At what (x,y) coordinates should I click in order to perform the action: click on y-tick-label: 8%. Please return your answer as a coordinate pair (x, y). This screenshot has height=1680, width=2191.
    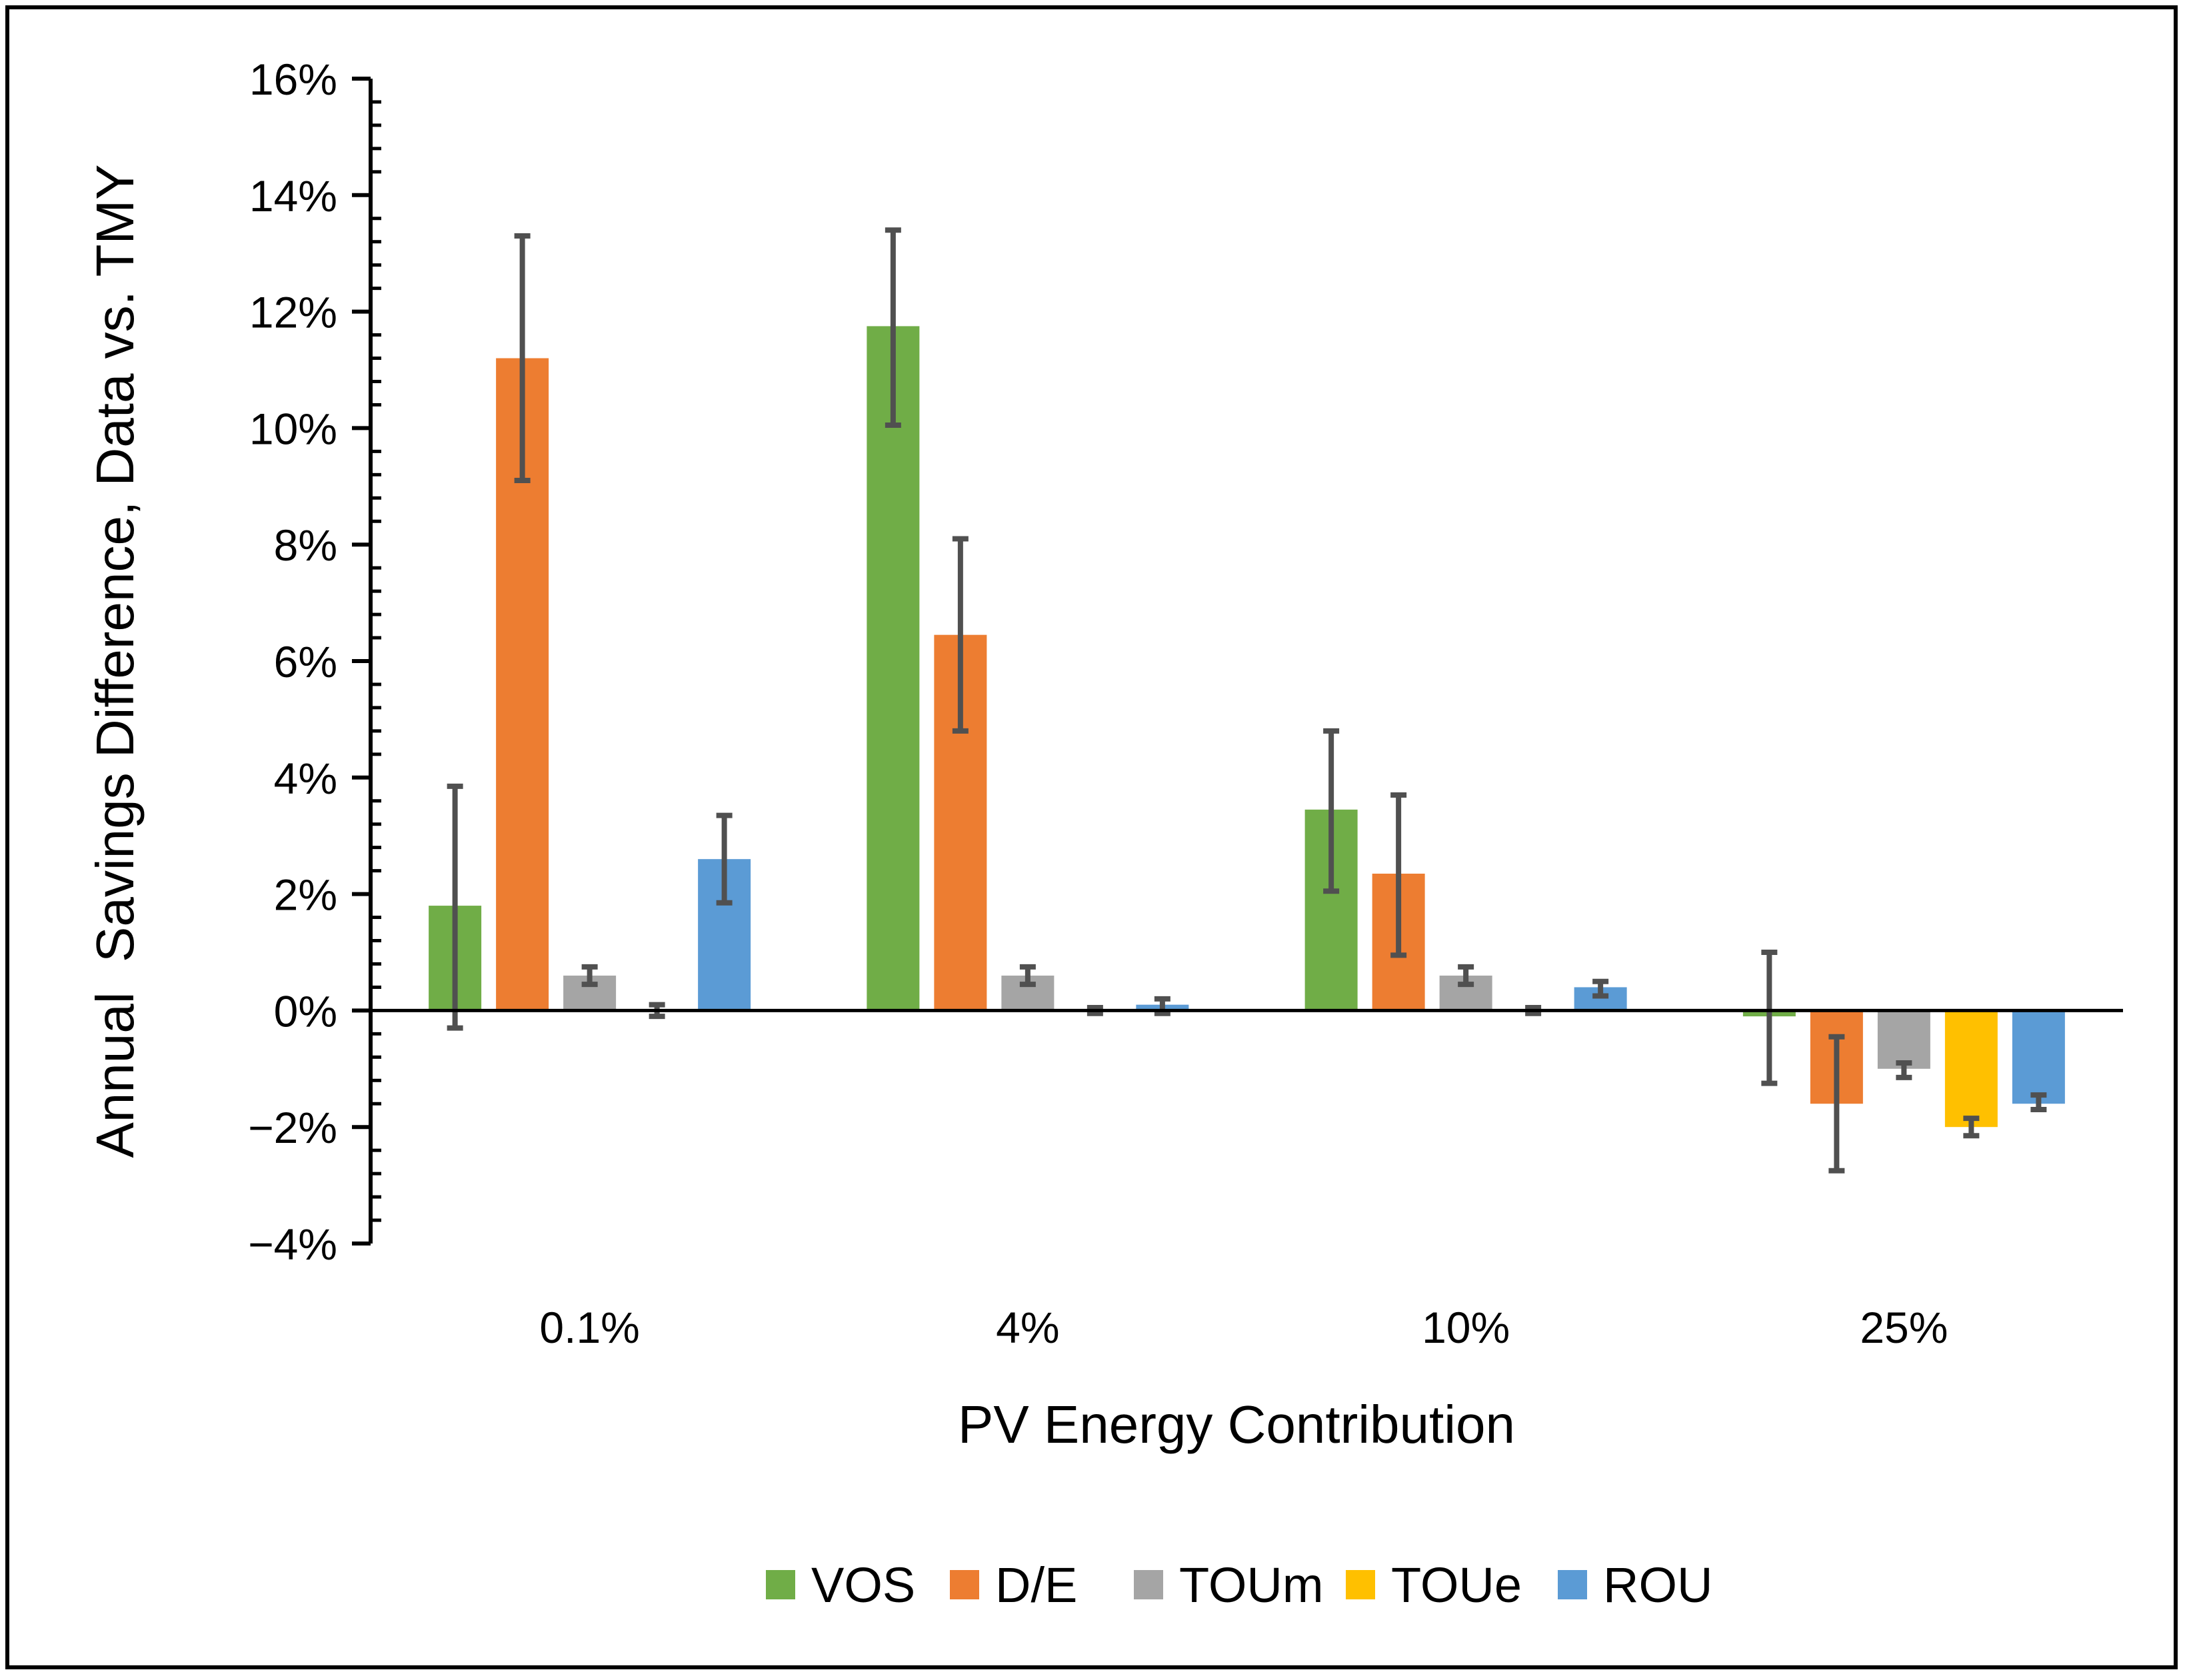
    Looking at the image, I should click on (305, 545).